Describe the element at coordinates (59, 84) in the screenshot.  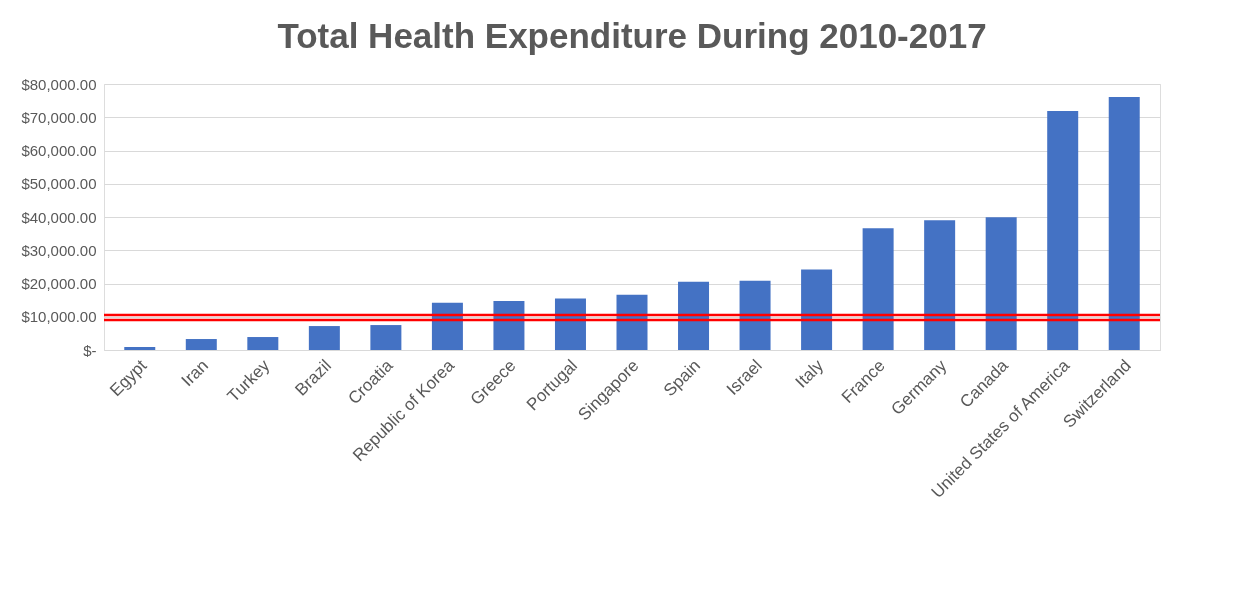
I see `y-tick-label: $80,000.00` at that location.